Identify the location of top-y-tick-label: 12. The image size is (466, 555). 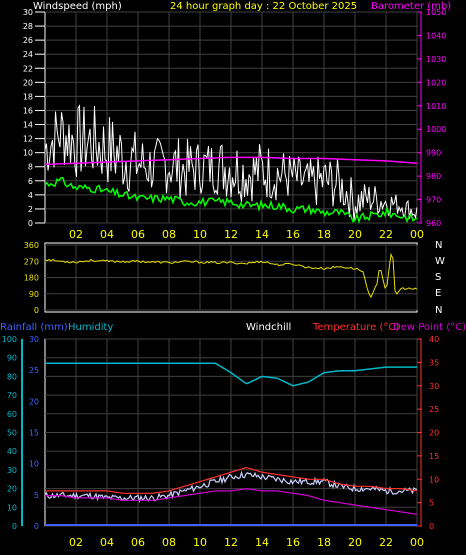
(28, 139).